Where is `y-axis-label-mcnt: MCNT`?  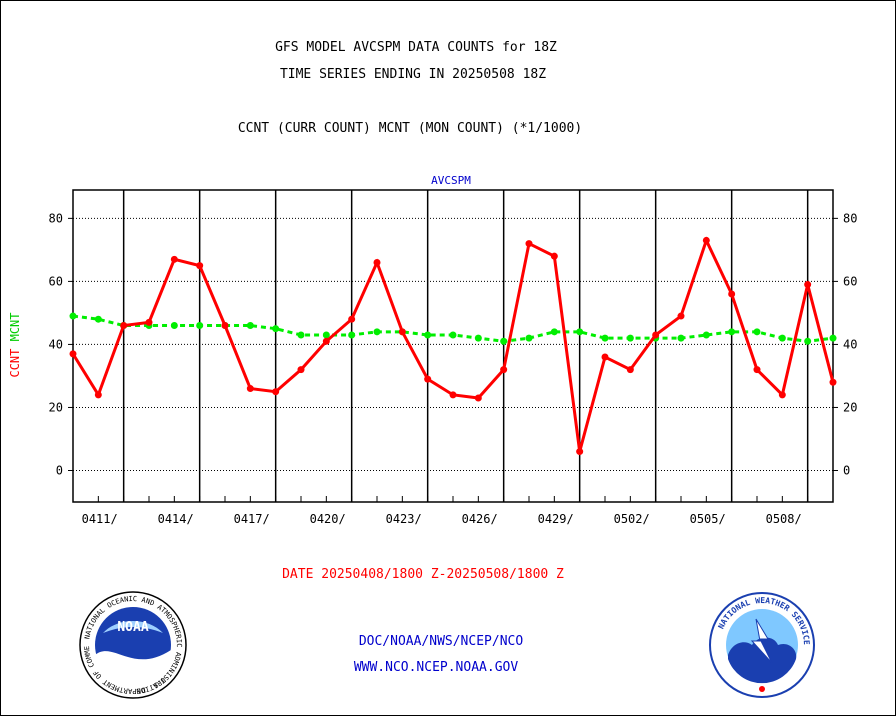 y-axis-label-mcnt: MCNT is located at coordinates (15, 326).